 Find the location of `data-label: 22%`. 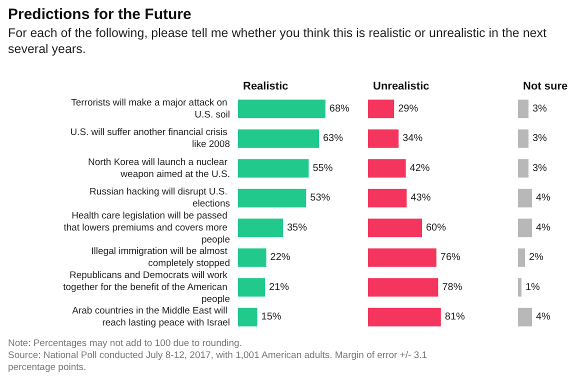

data-label: 22% is located at coordinates (280, 258).